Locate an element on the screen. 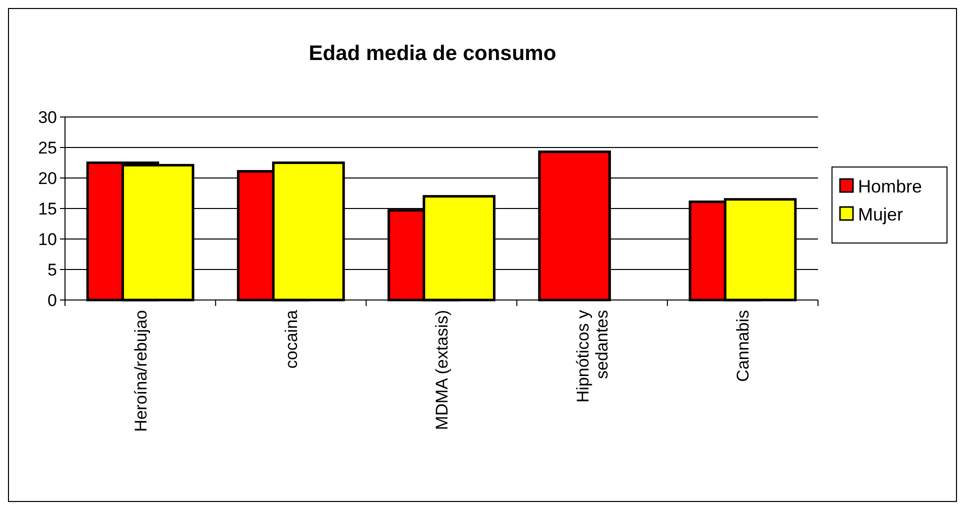 This screenshot has height=510, width=965. y-tick-label: 0 is located at coordinates (52, 300).